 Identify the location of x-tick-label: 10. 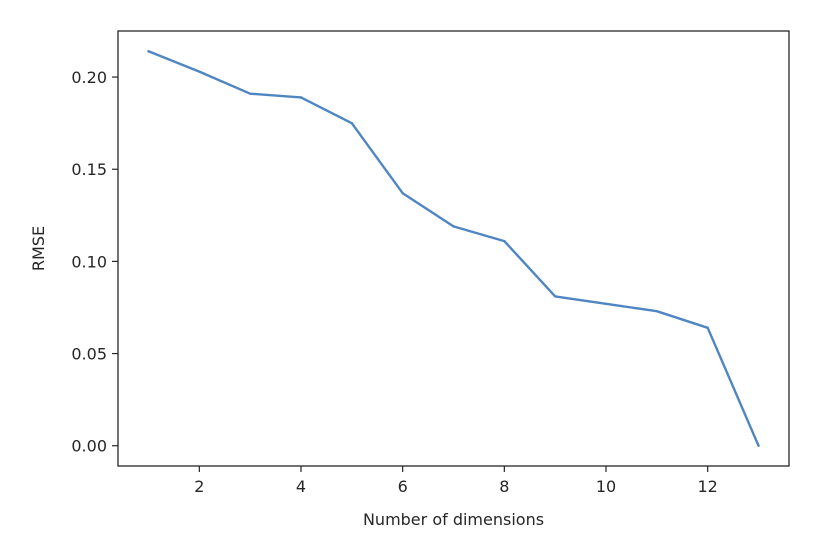
(606, 486).